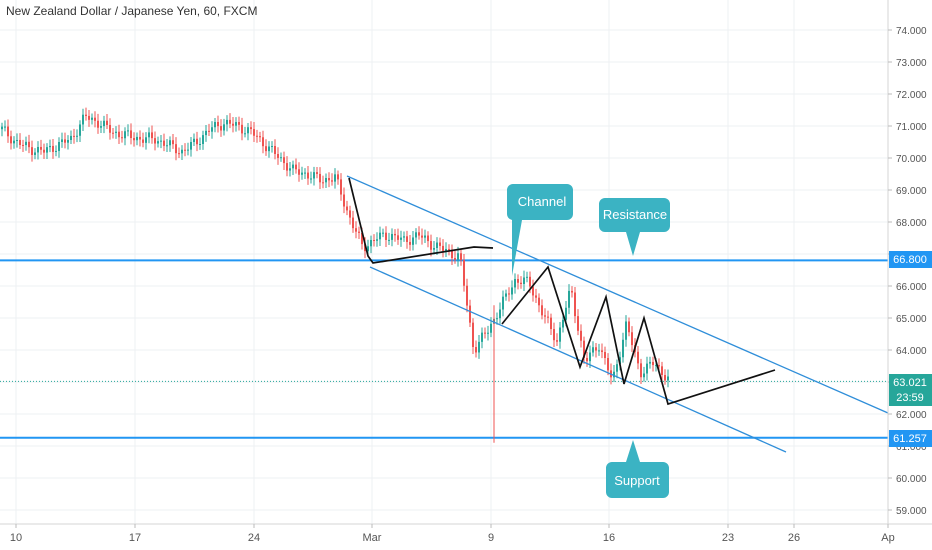  What do you see at coordinates (911, 191) in the screenshot?
I see `y-tick-label: 69.000` at bounding box center [911, 191].